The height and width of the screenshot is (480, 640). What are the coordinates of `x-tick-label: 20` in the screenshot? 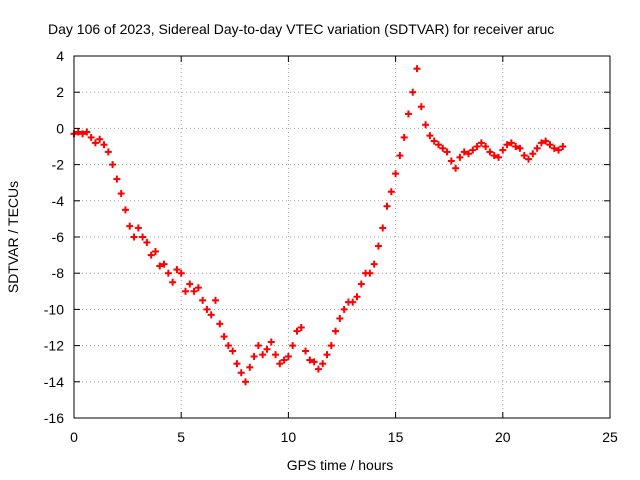 It's located at (503, 437).